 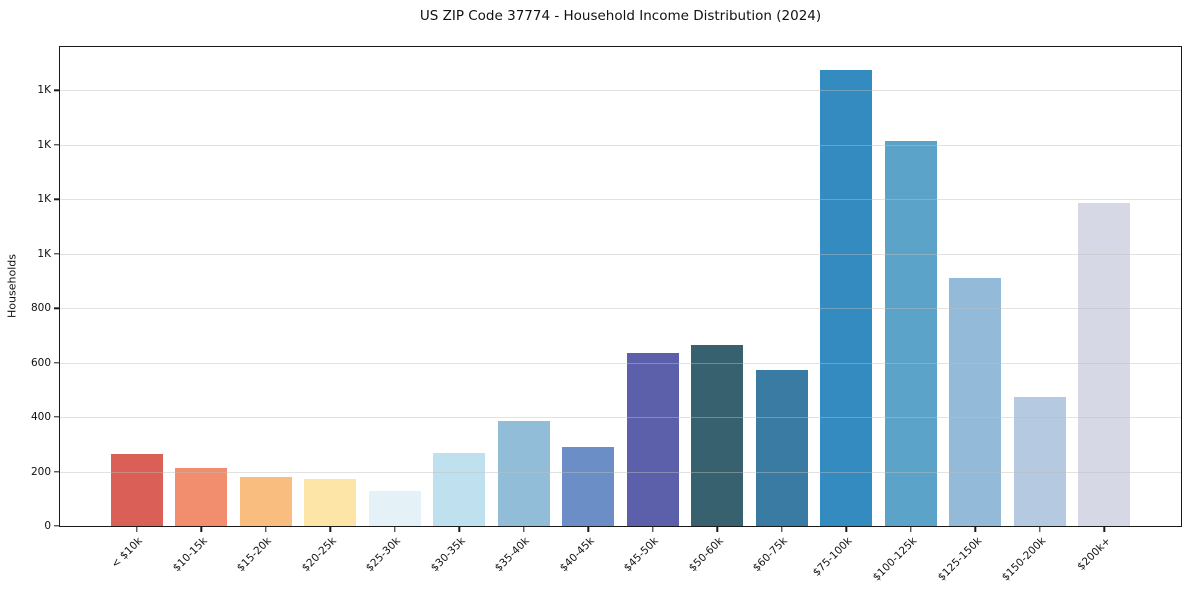 I want to click on x-tick-label-text: $100-125k, so click(x=895, y=559).